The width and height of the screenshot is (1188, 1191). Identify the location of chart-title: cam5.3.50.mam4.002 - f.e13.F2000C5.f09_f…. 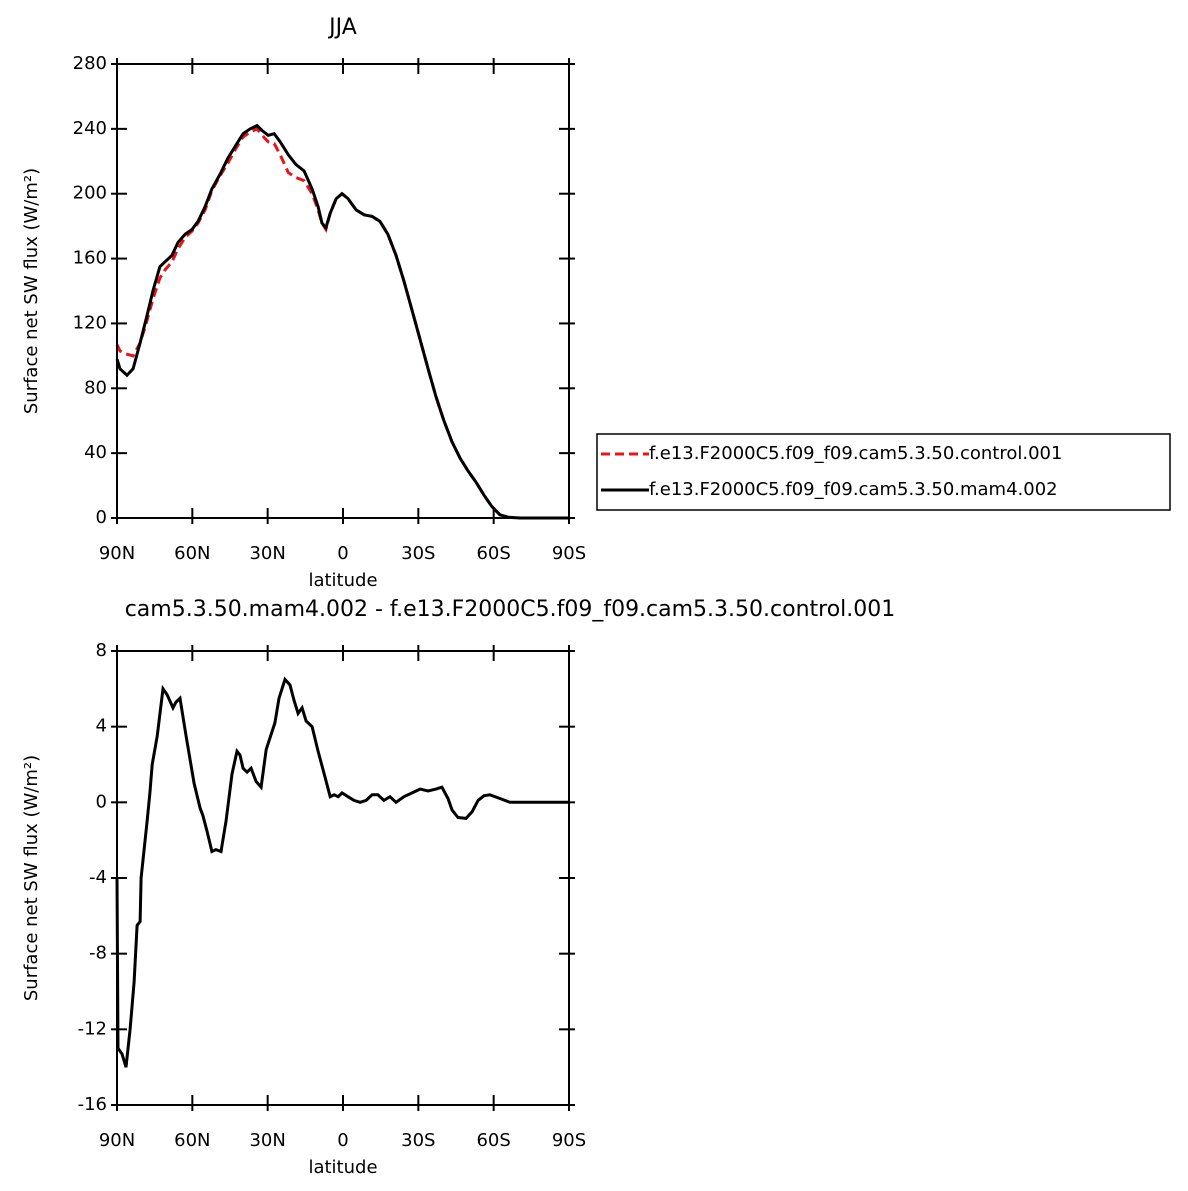
(510, 609).